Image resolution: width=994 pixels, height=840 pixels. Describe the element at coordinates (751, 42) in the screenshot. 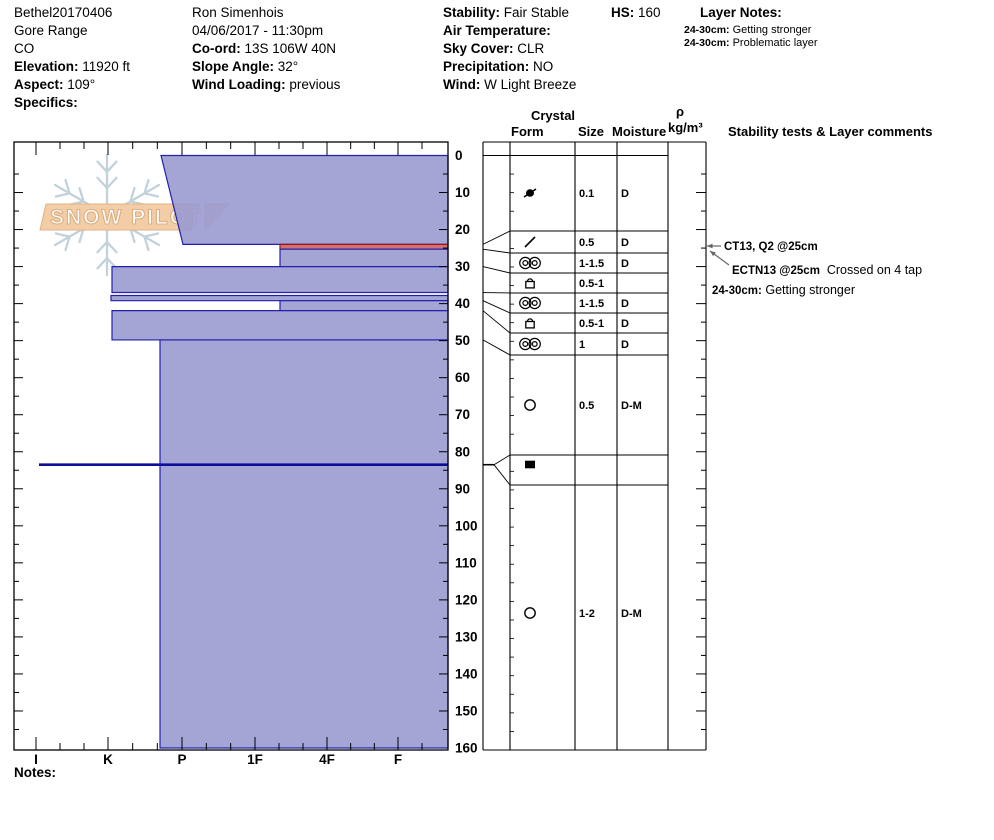

I see `layer-note: 24-30cm: Problematic layer` at that location.